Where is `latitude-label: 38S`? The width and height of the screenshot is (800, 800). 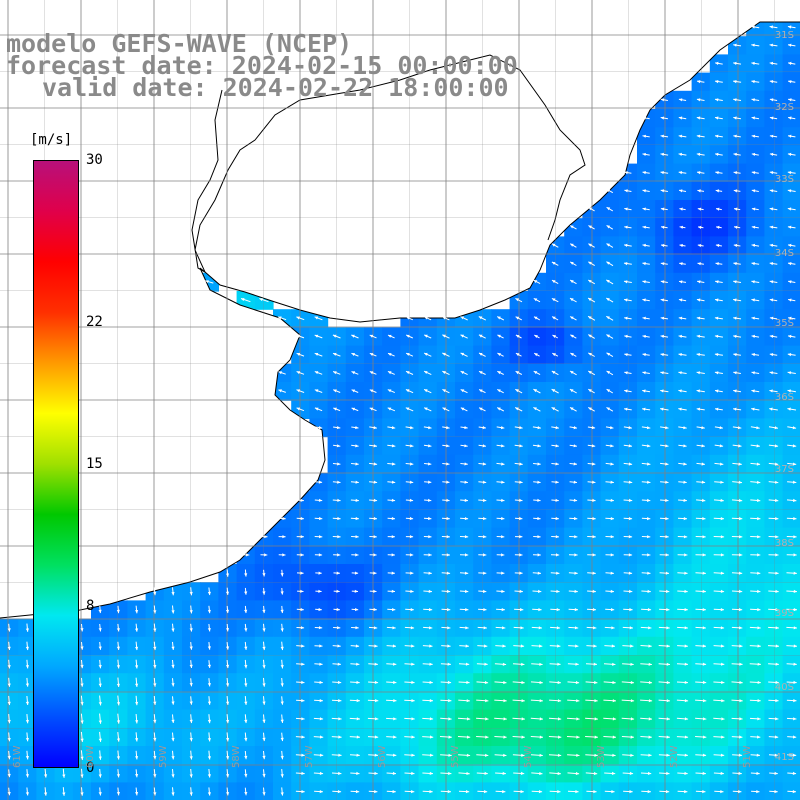 latitude-label: 38S is located at coordinates (784, 543).